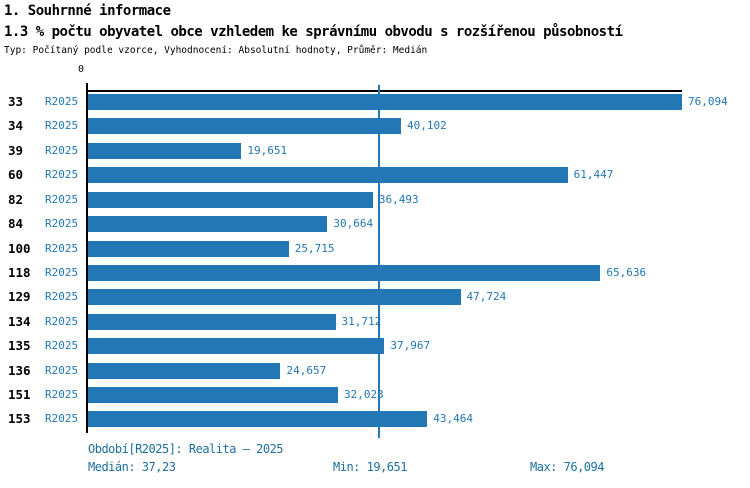 This screenshot has width=750, height=488. Describe the element at coordinates (410, 346) in the screenshot. I see `bar-value-label: 37,967` at that location.